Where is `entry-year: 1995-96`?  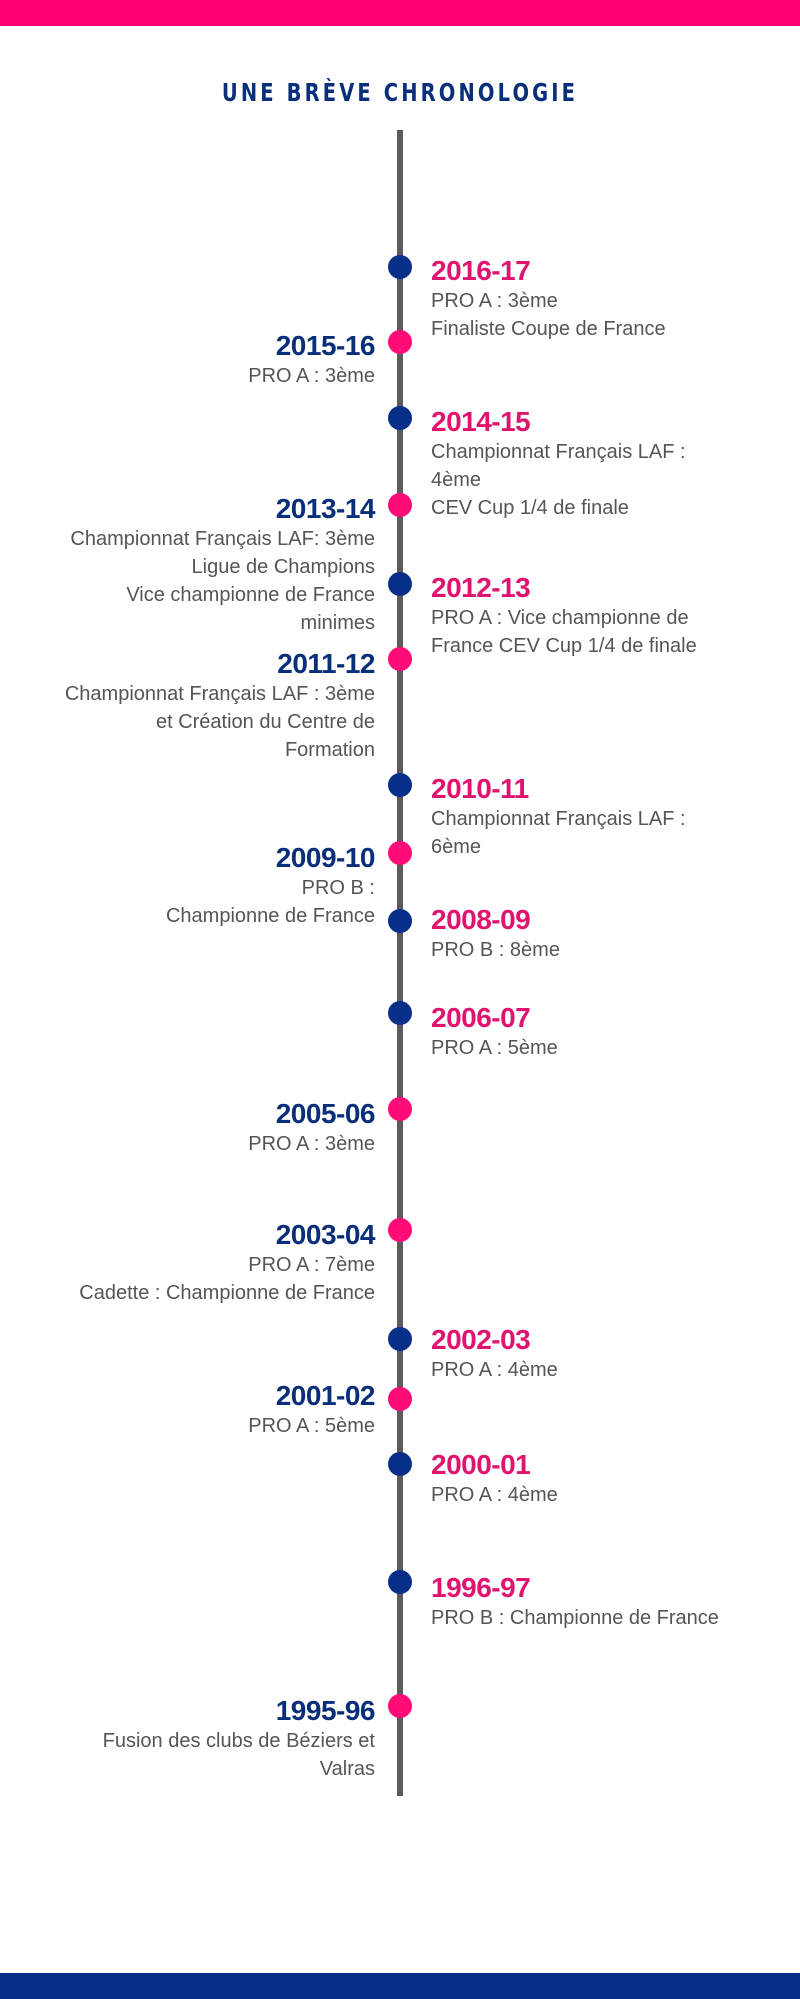
entry-year: 1995-96 is located at coordinates (325, 1710).